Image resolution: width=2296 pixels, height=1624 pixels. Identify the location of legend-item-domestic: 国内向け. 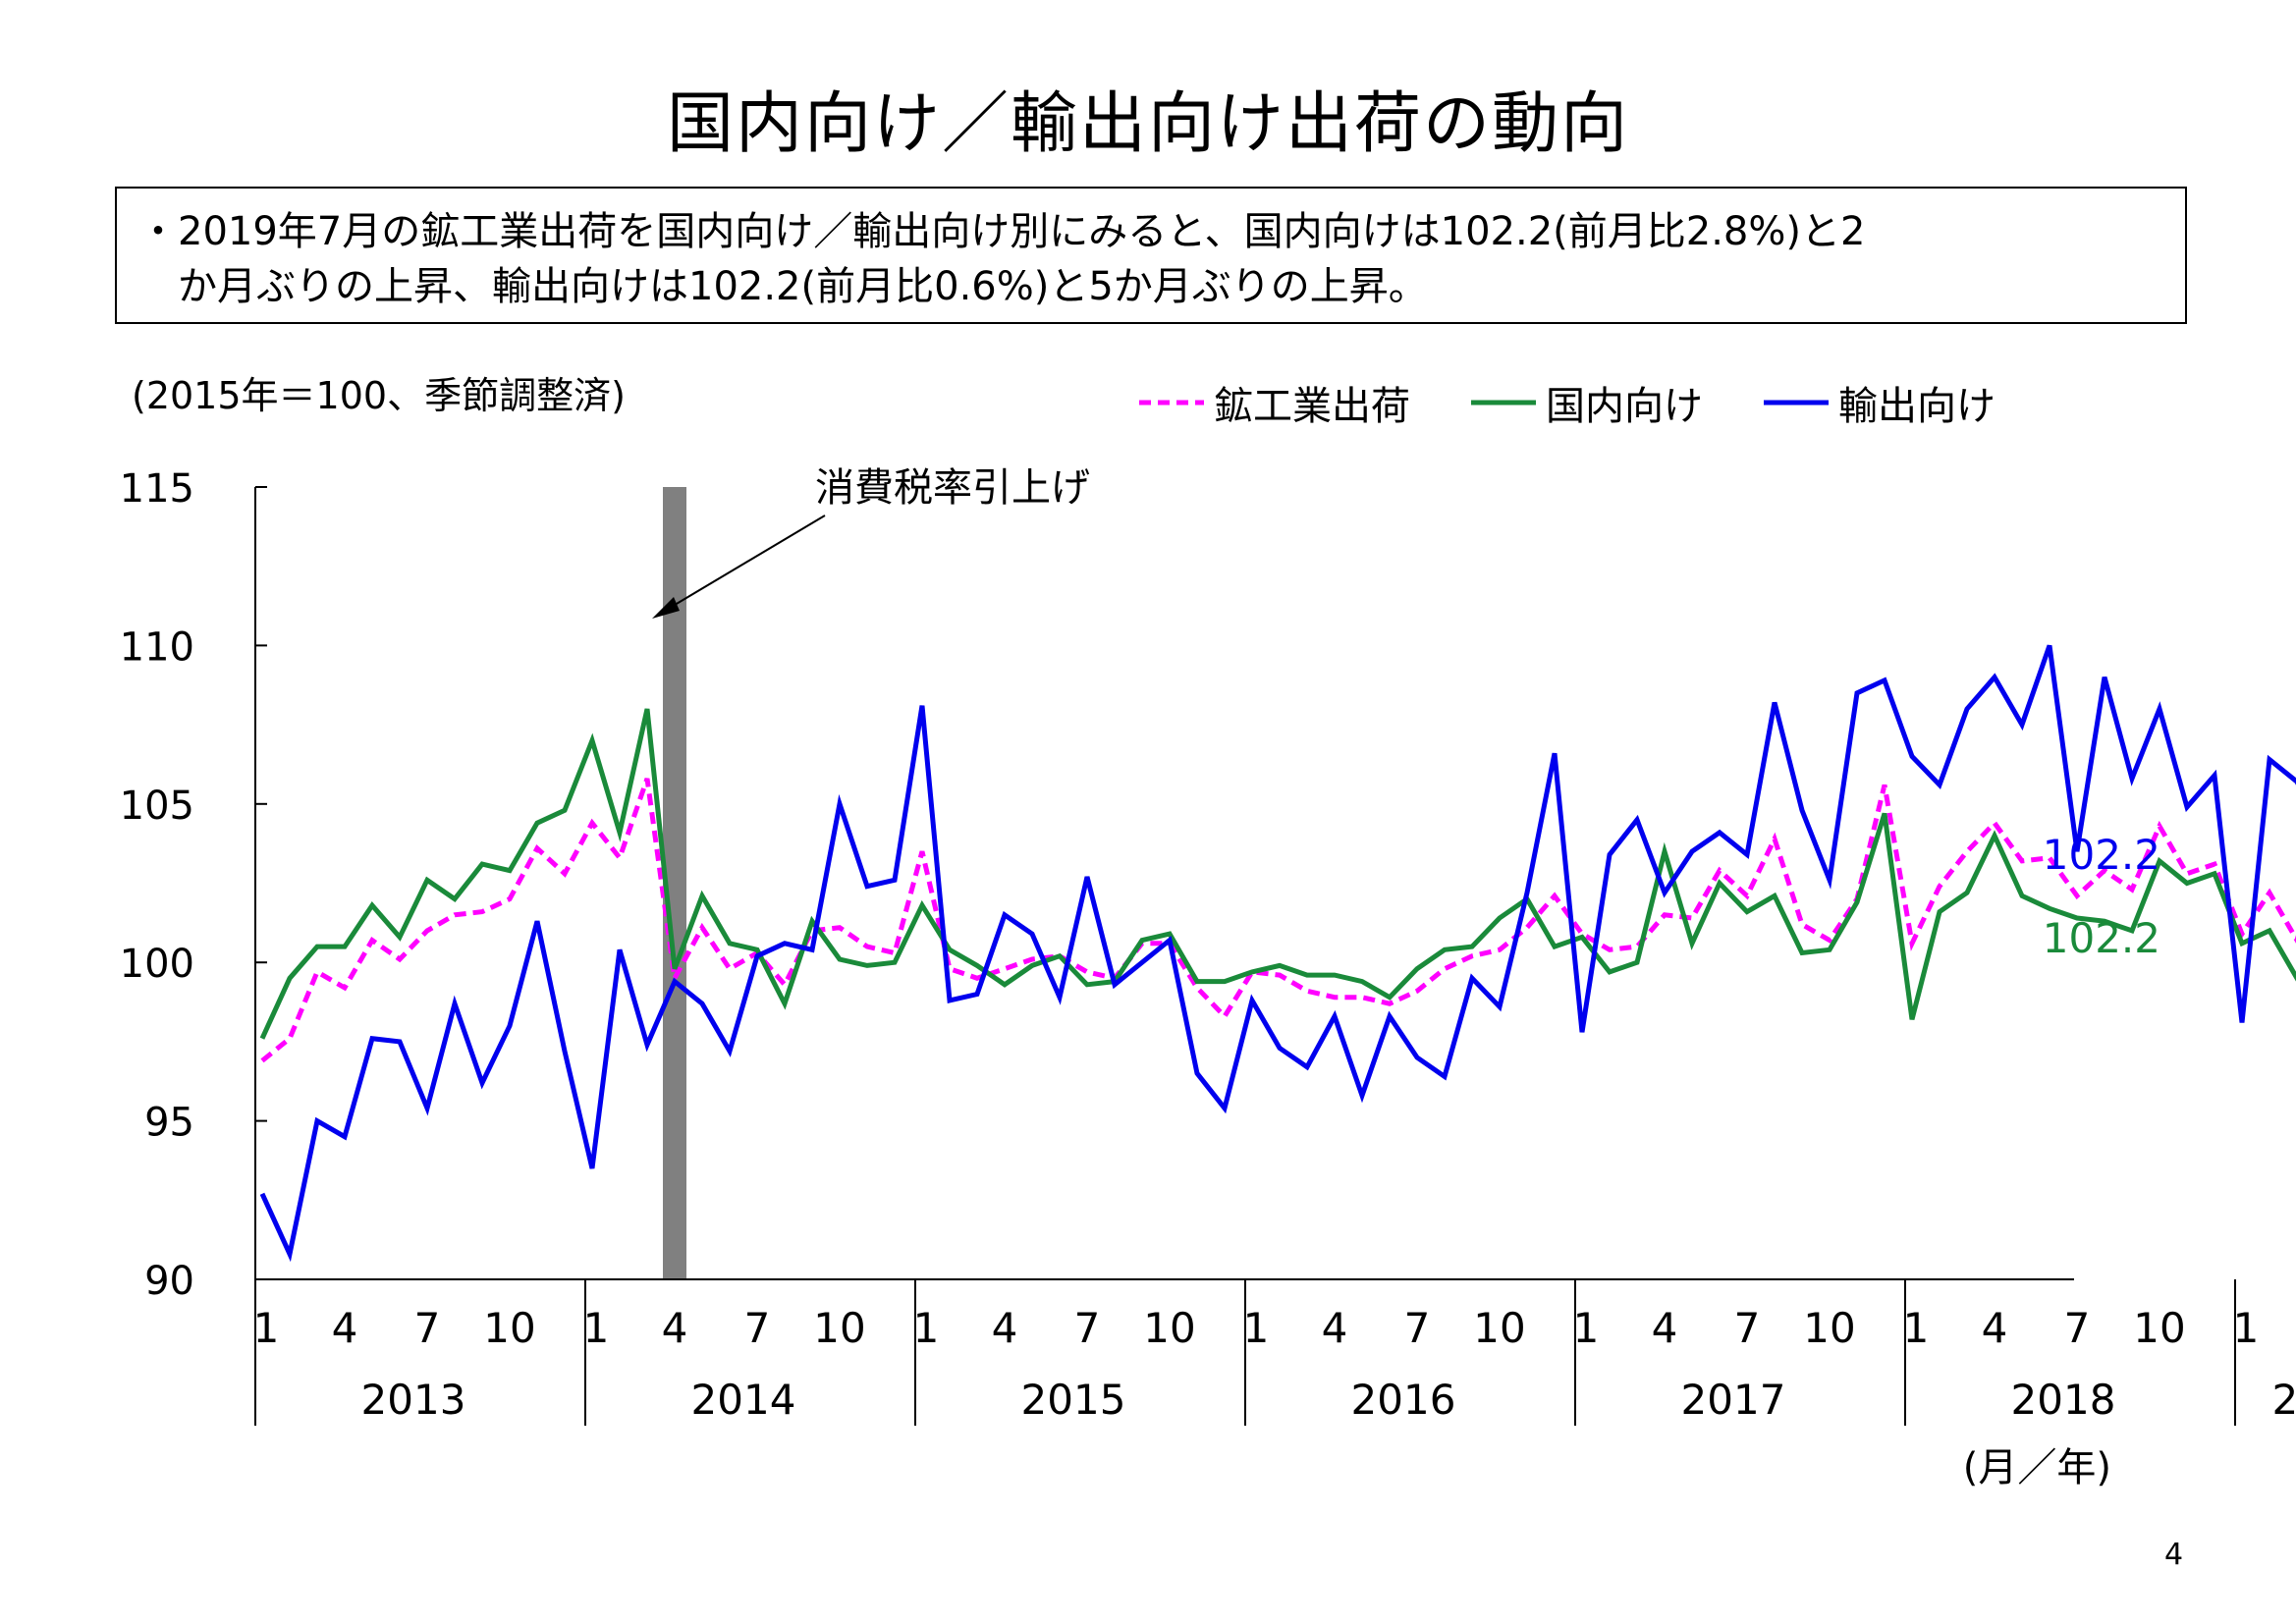
(1586, 402).